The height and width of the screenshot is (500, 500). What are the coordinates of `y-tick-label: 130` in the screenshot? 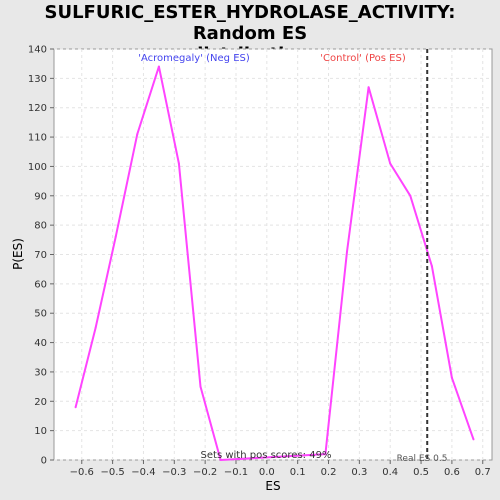 It's located at (37, 79).